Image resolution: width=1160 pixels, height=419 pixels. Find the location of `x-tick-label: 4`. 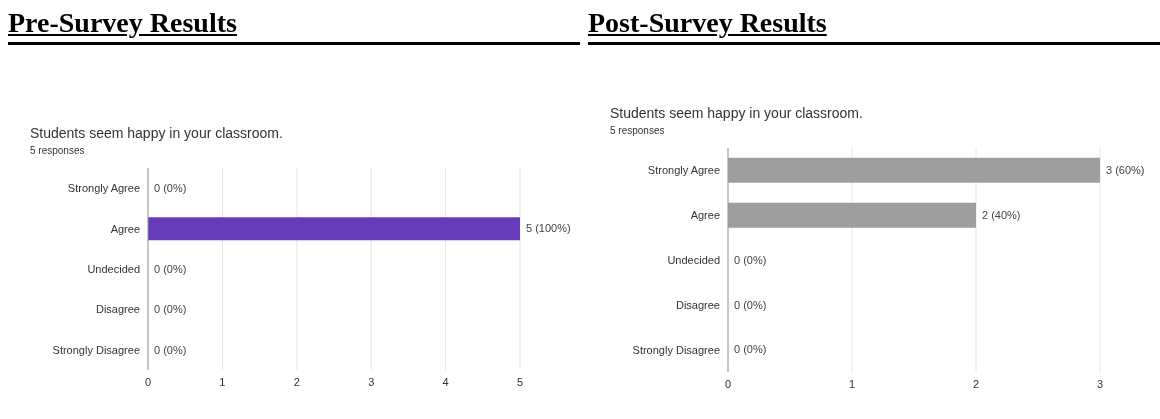

x-tick-label: 4 is located at coordinates (445, 381).